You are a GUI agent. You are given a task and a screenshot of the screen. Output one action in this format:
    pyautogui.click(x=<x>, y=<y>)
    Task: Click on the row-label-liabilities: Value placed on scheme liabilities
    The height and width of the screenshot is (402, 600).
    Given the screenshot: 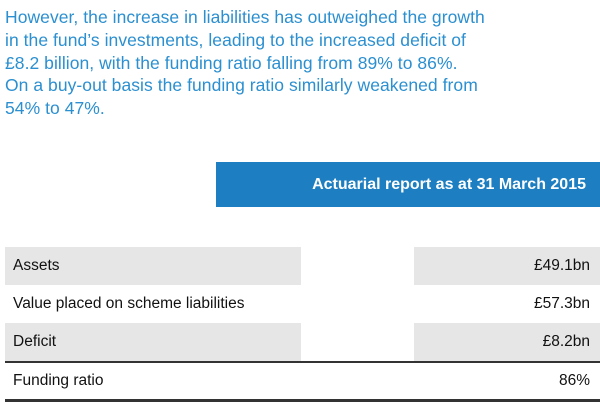 What is the action you would take?
    pyautogui.click(x=129, y=303)
    